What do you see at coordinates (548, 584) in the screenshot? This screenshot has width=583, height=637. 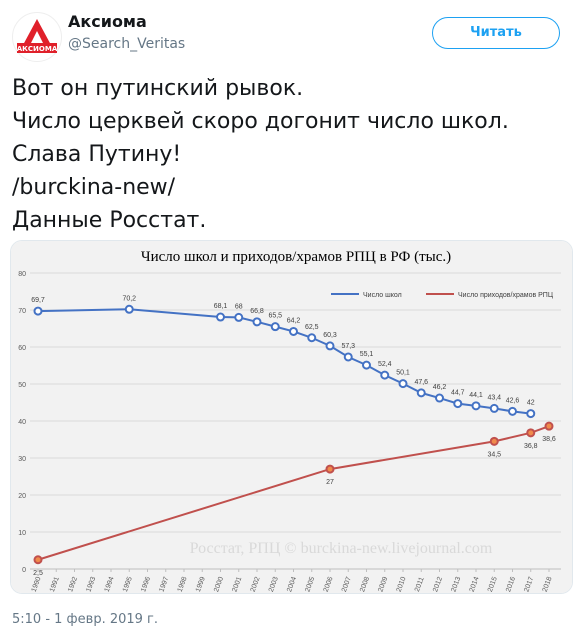 I see `x-tick-label: 2018` at bounding box center [548, 584].